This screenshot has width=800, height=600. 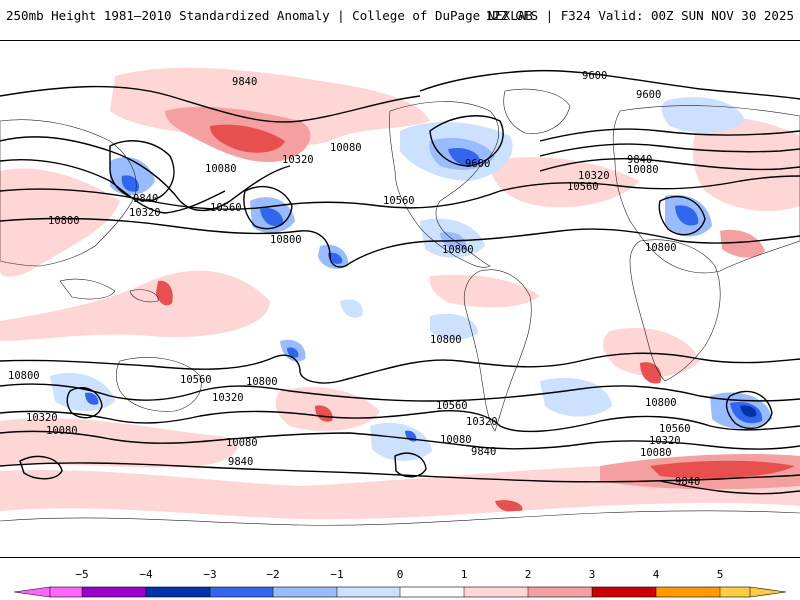 I want to click on contour-10800-n, so click(x=400, y=242).